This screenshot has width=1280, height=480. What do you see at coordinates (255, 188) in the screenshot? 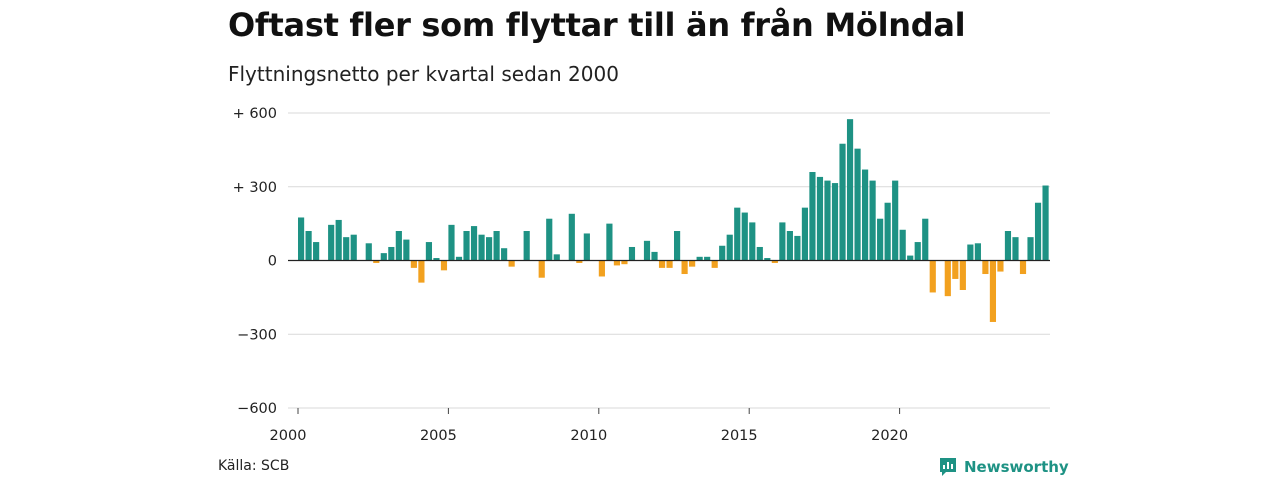
I see `y-tick-label: + 300` at bounding box center [255, 188].